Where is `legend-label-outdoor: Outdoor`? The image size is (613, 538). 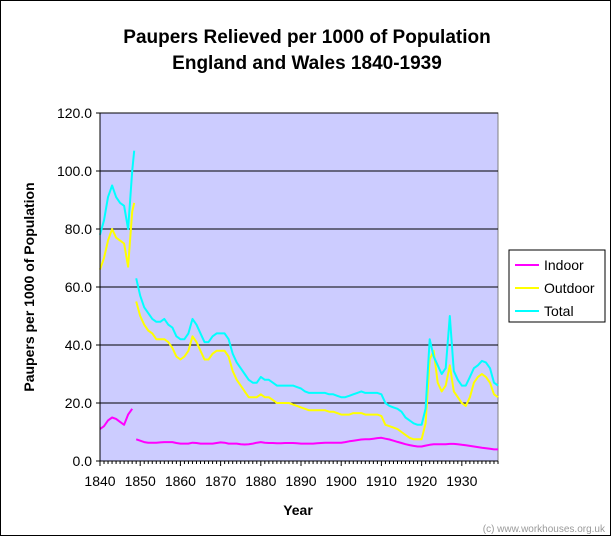
legend-label-outdoor: Outdoor is located at coordinates (569, 288).